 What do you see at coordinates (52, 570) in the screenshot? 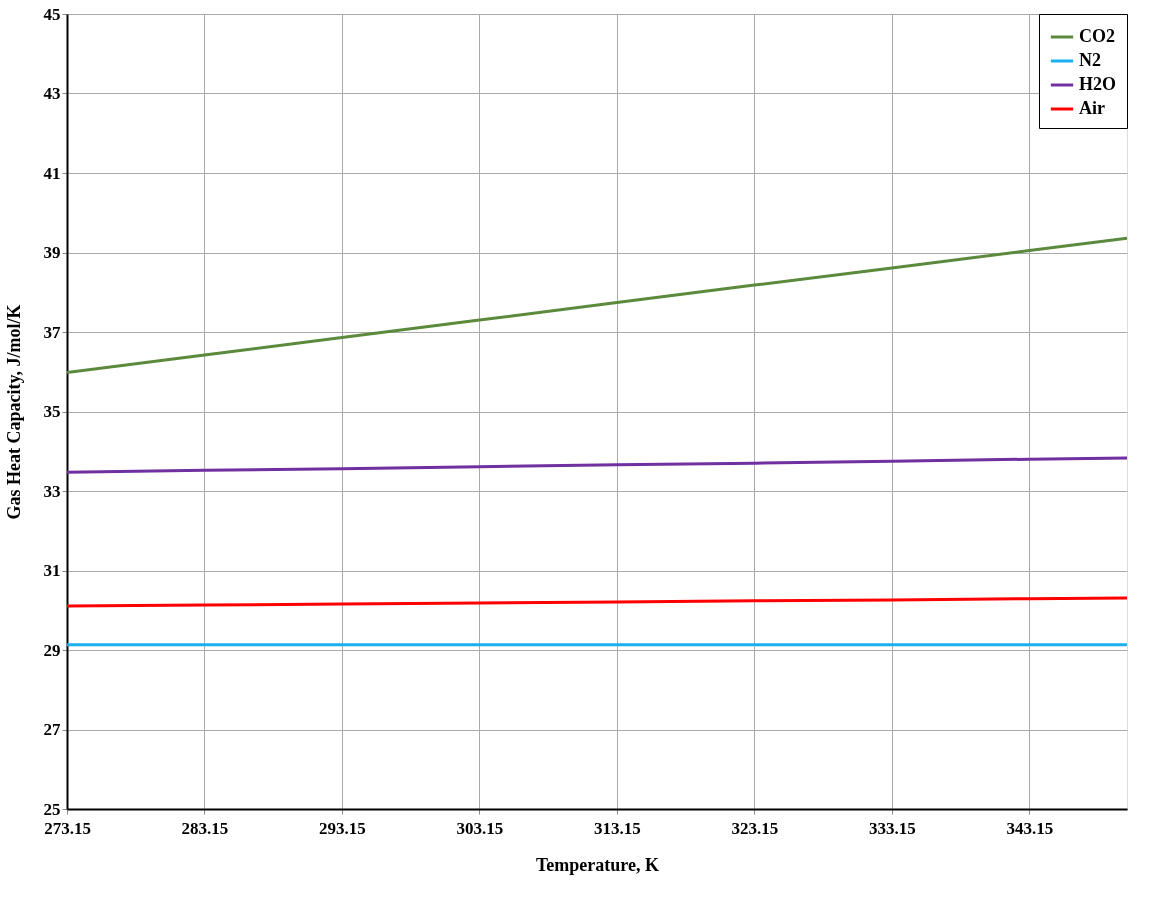
I see `y-tick-label: 31` at bounding box center [52, 570].